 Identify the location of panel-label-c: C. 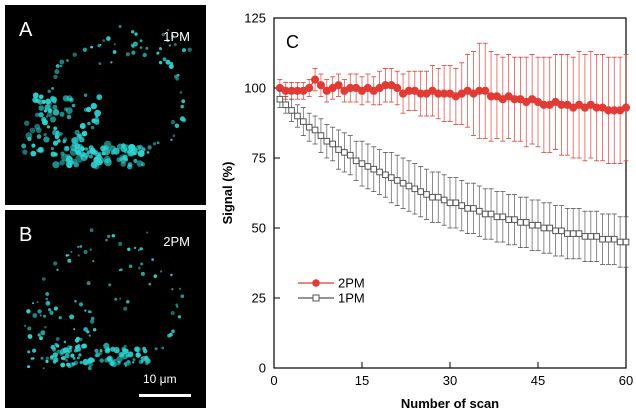
(292, 42).